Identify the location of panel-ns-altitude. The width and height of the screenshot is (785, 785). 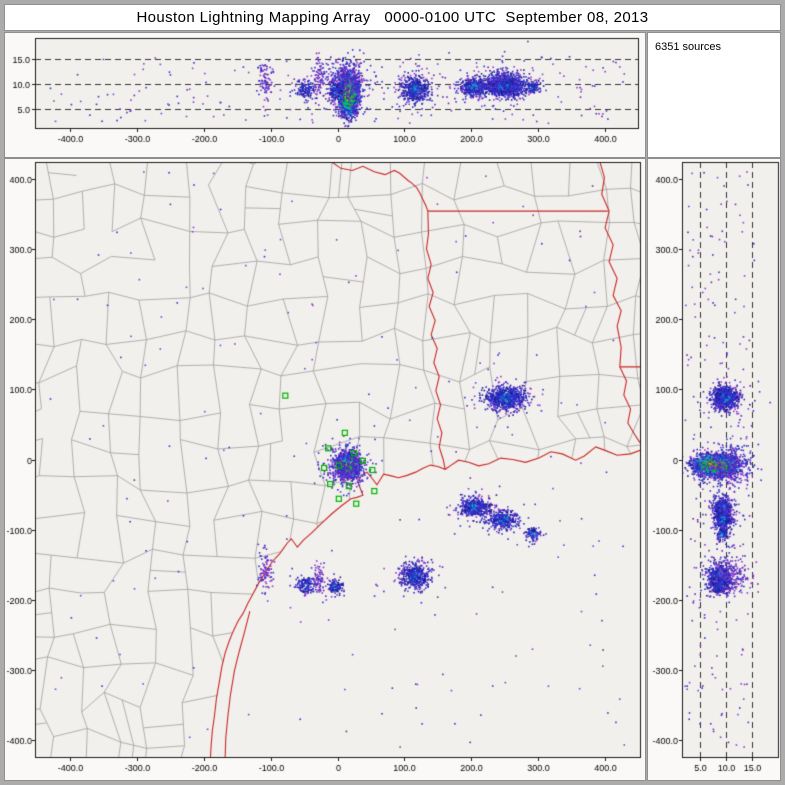
(714, 469).